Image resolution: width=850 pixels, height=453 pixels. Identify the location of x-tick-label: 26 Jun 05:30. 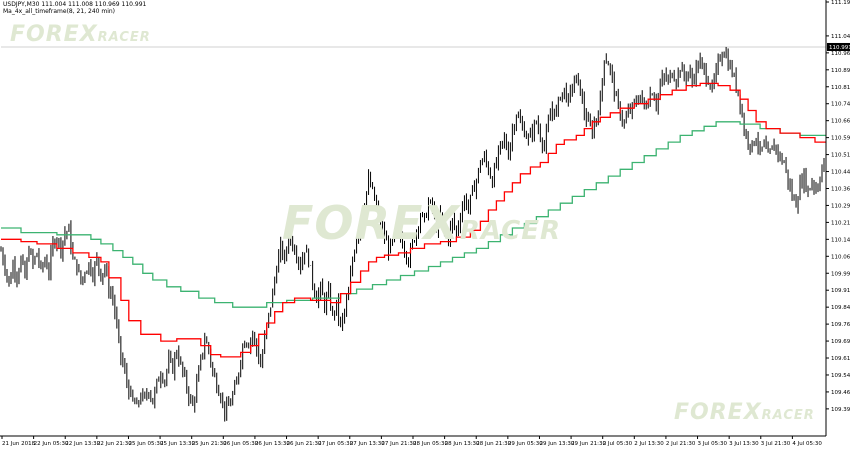
(240, 444).